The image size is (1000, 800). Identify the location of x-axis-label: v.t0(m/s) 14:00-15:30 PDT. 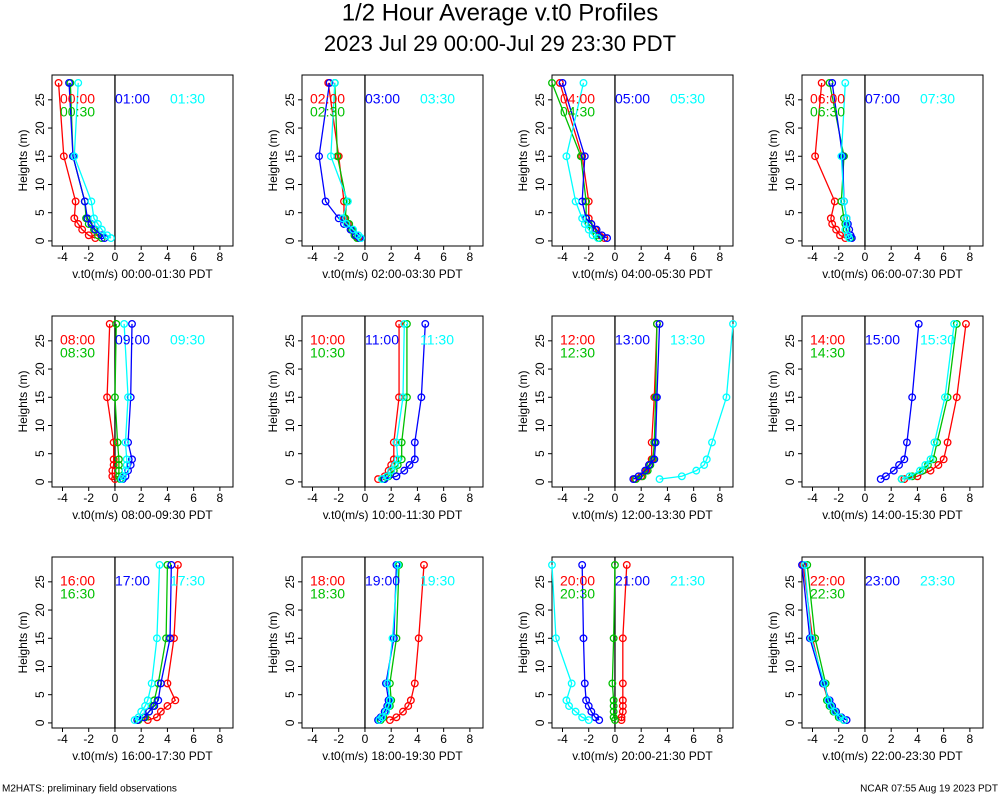
(892, 515).